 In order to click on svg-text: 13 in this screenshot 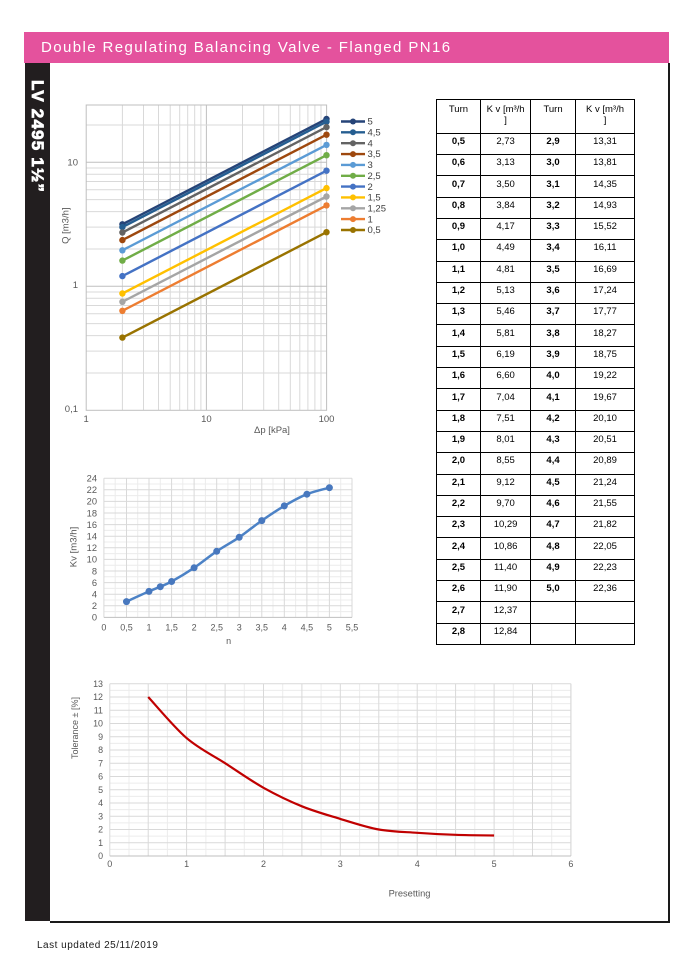, I will do `click(98, 684)`.